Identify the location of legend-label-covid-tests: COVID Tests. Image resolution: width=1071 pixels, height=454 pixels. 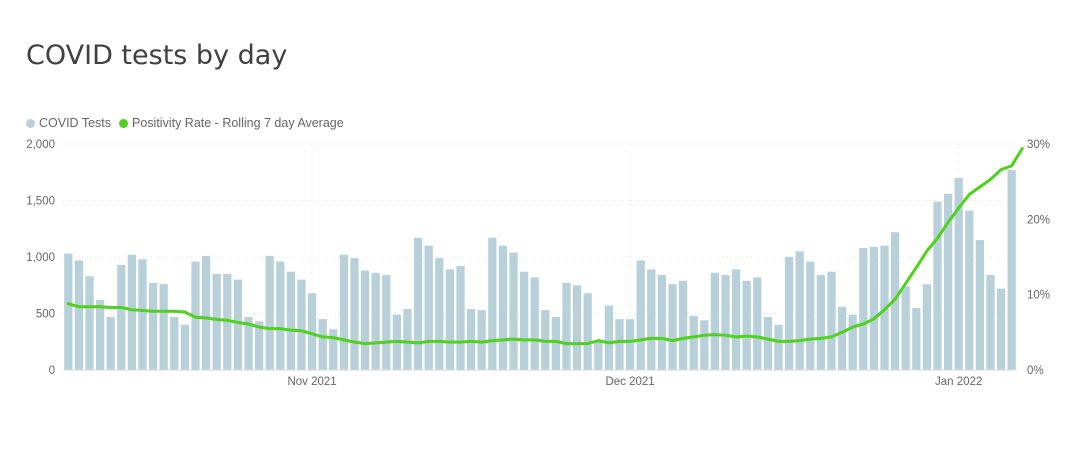
(75, 123).